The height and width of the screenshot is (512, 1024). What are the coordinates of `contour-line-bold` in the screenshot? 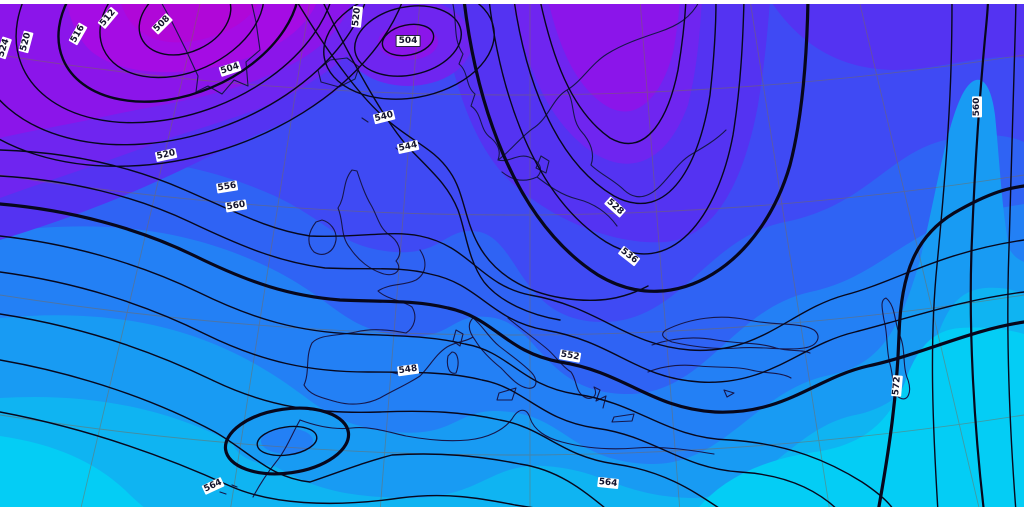 It's located at (950, 348).